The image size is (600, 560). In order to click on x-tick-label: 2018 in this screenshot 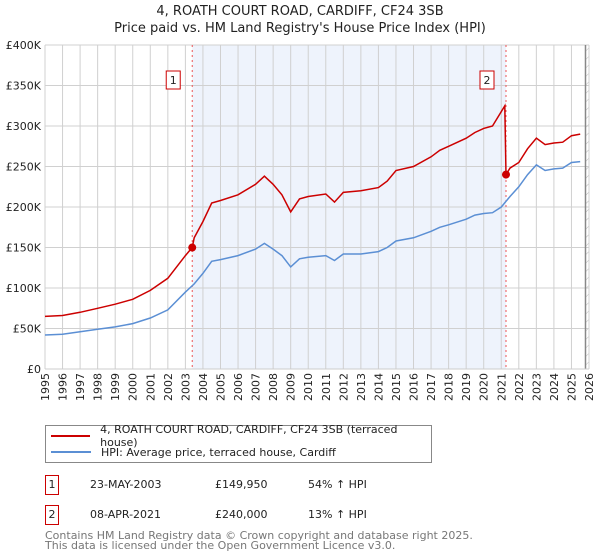, I will do `click(449, 387)`.